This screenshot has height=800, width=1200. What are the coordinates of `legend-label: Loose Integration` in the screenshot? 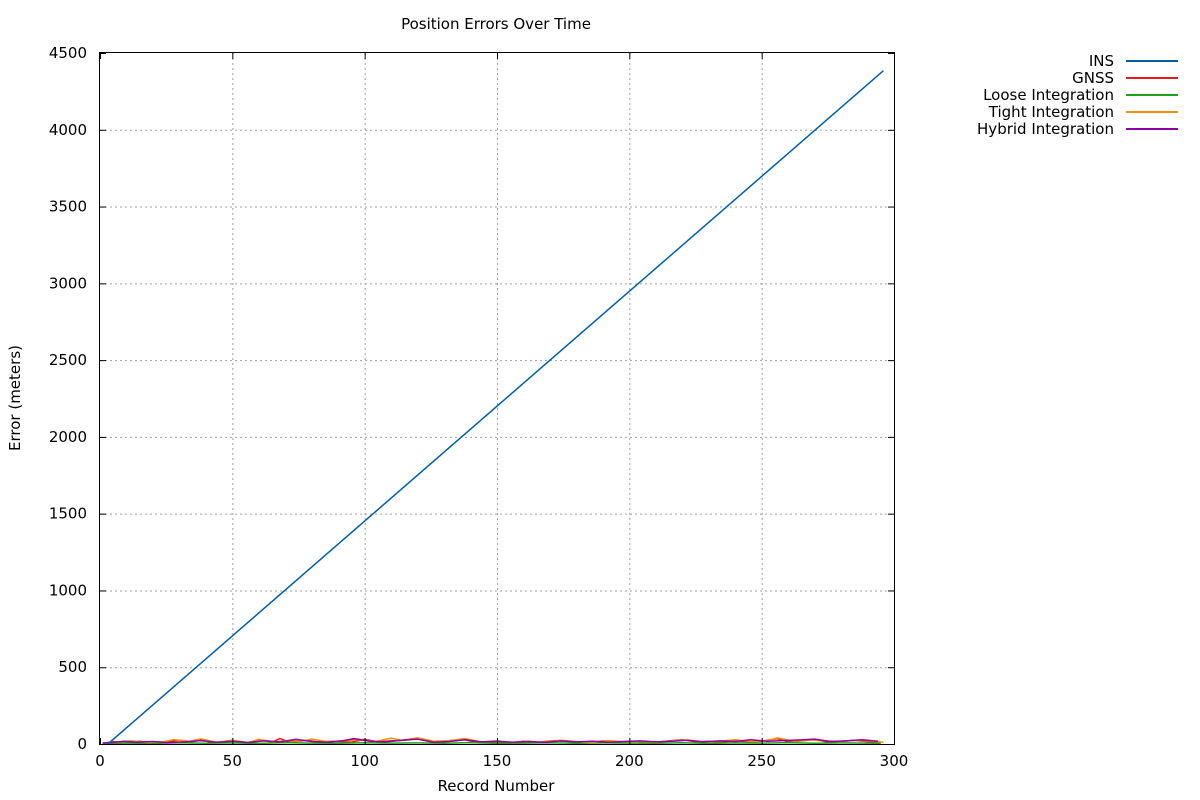 It's located at (1048, 95).